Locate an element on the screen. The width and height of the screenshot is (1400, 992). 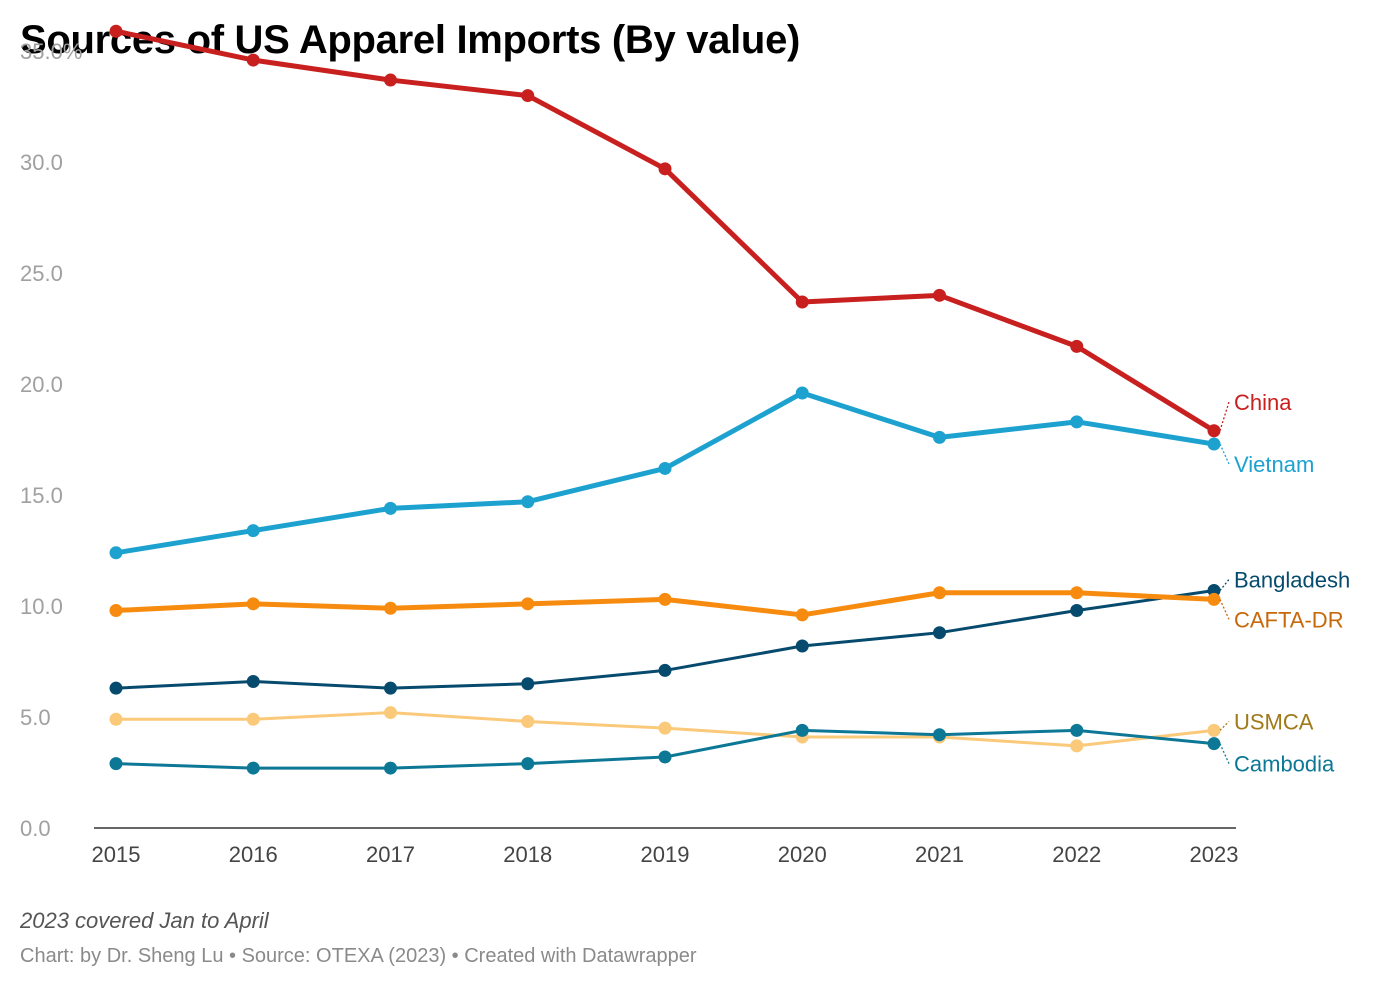
y-tick-label: 20.0 is located at coordinates (41, 384).